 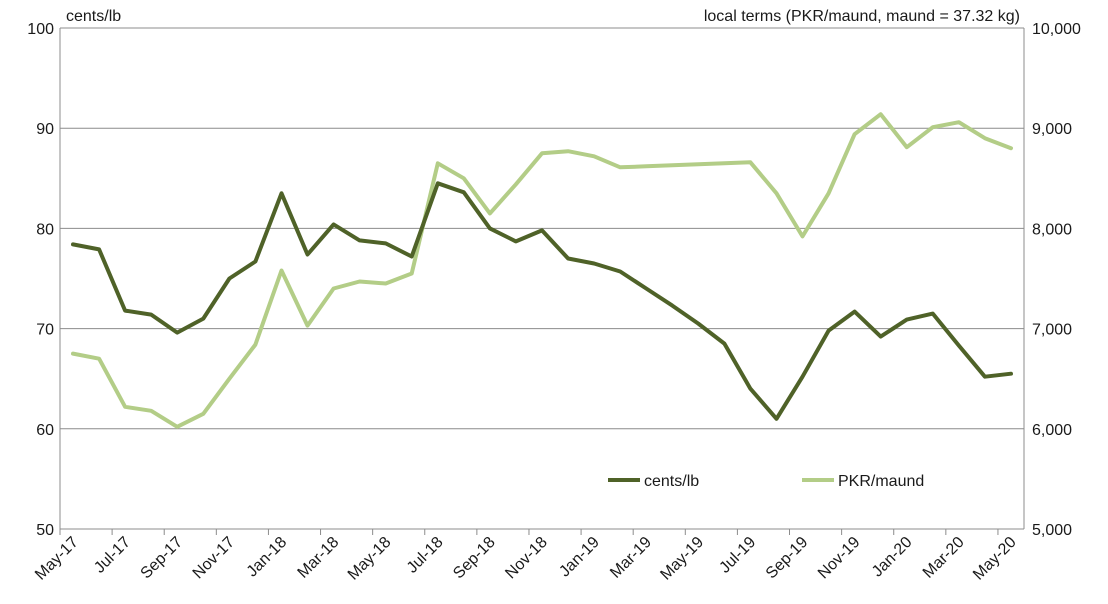 I want to click on legend-label: PKR/maund, so click(x=881, y=481).